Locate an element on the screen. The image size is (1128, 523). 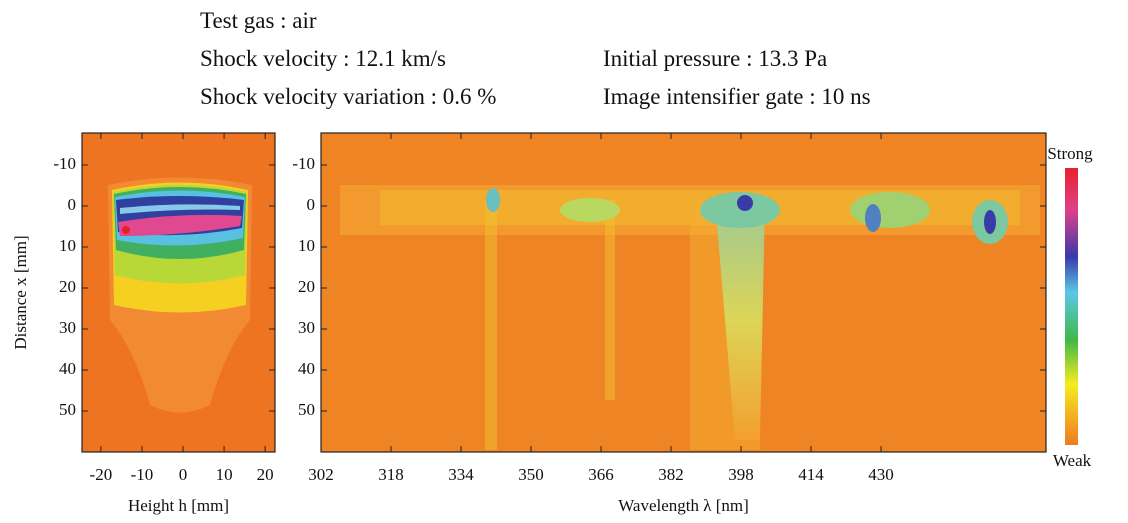
x-tick-label: 398 is located at coordinates (741, 474).